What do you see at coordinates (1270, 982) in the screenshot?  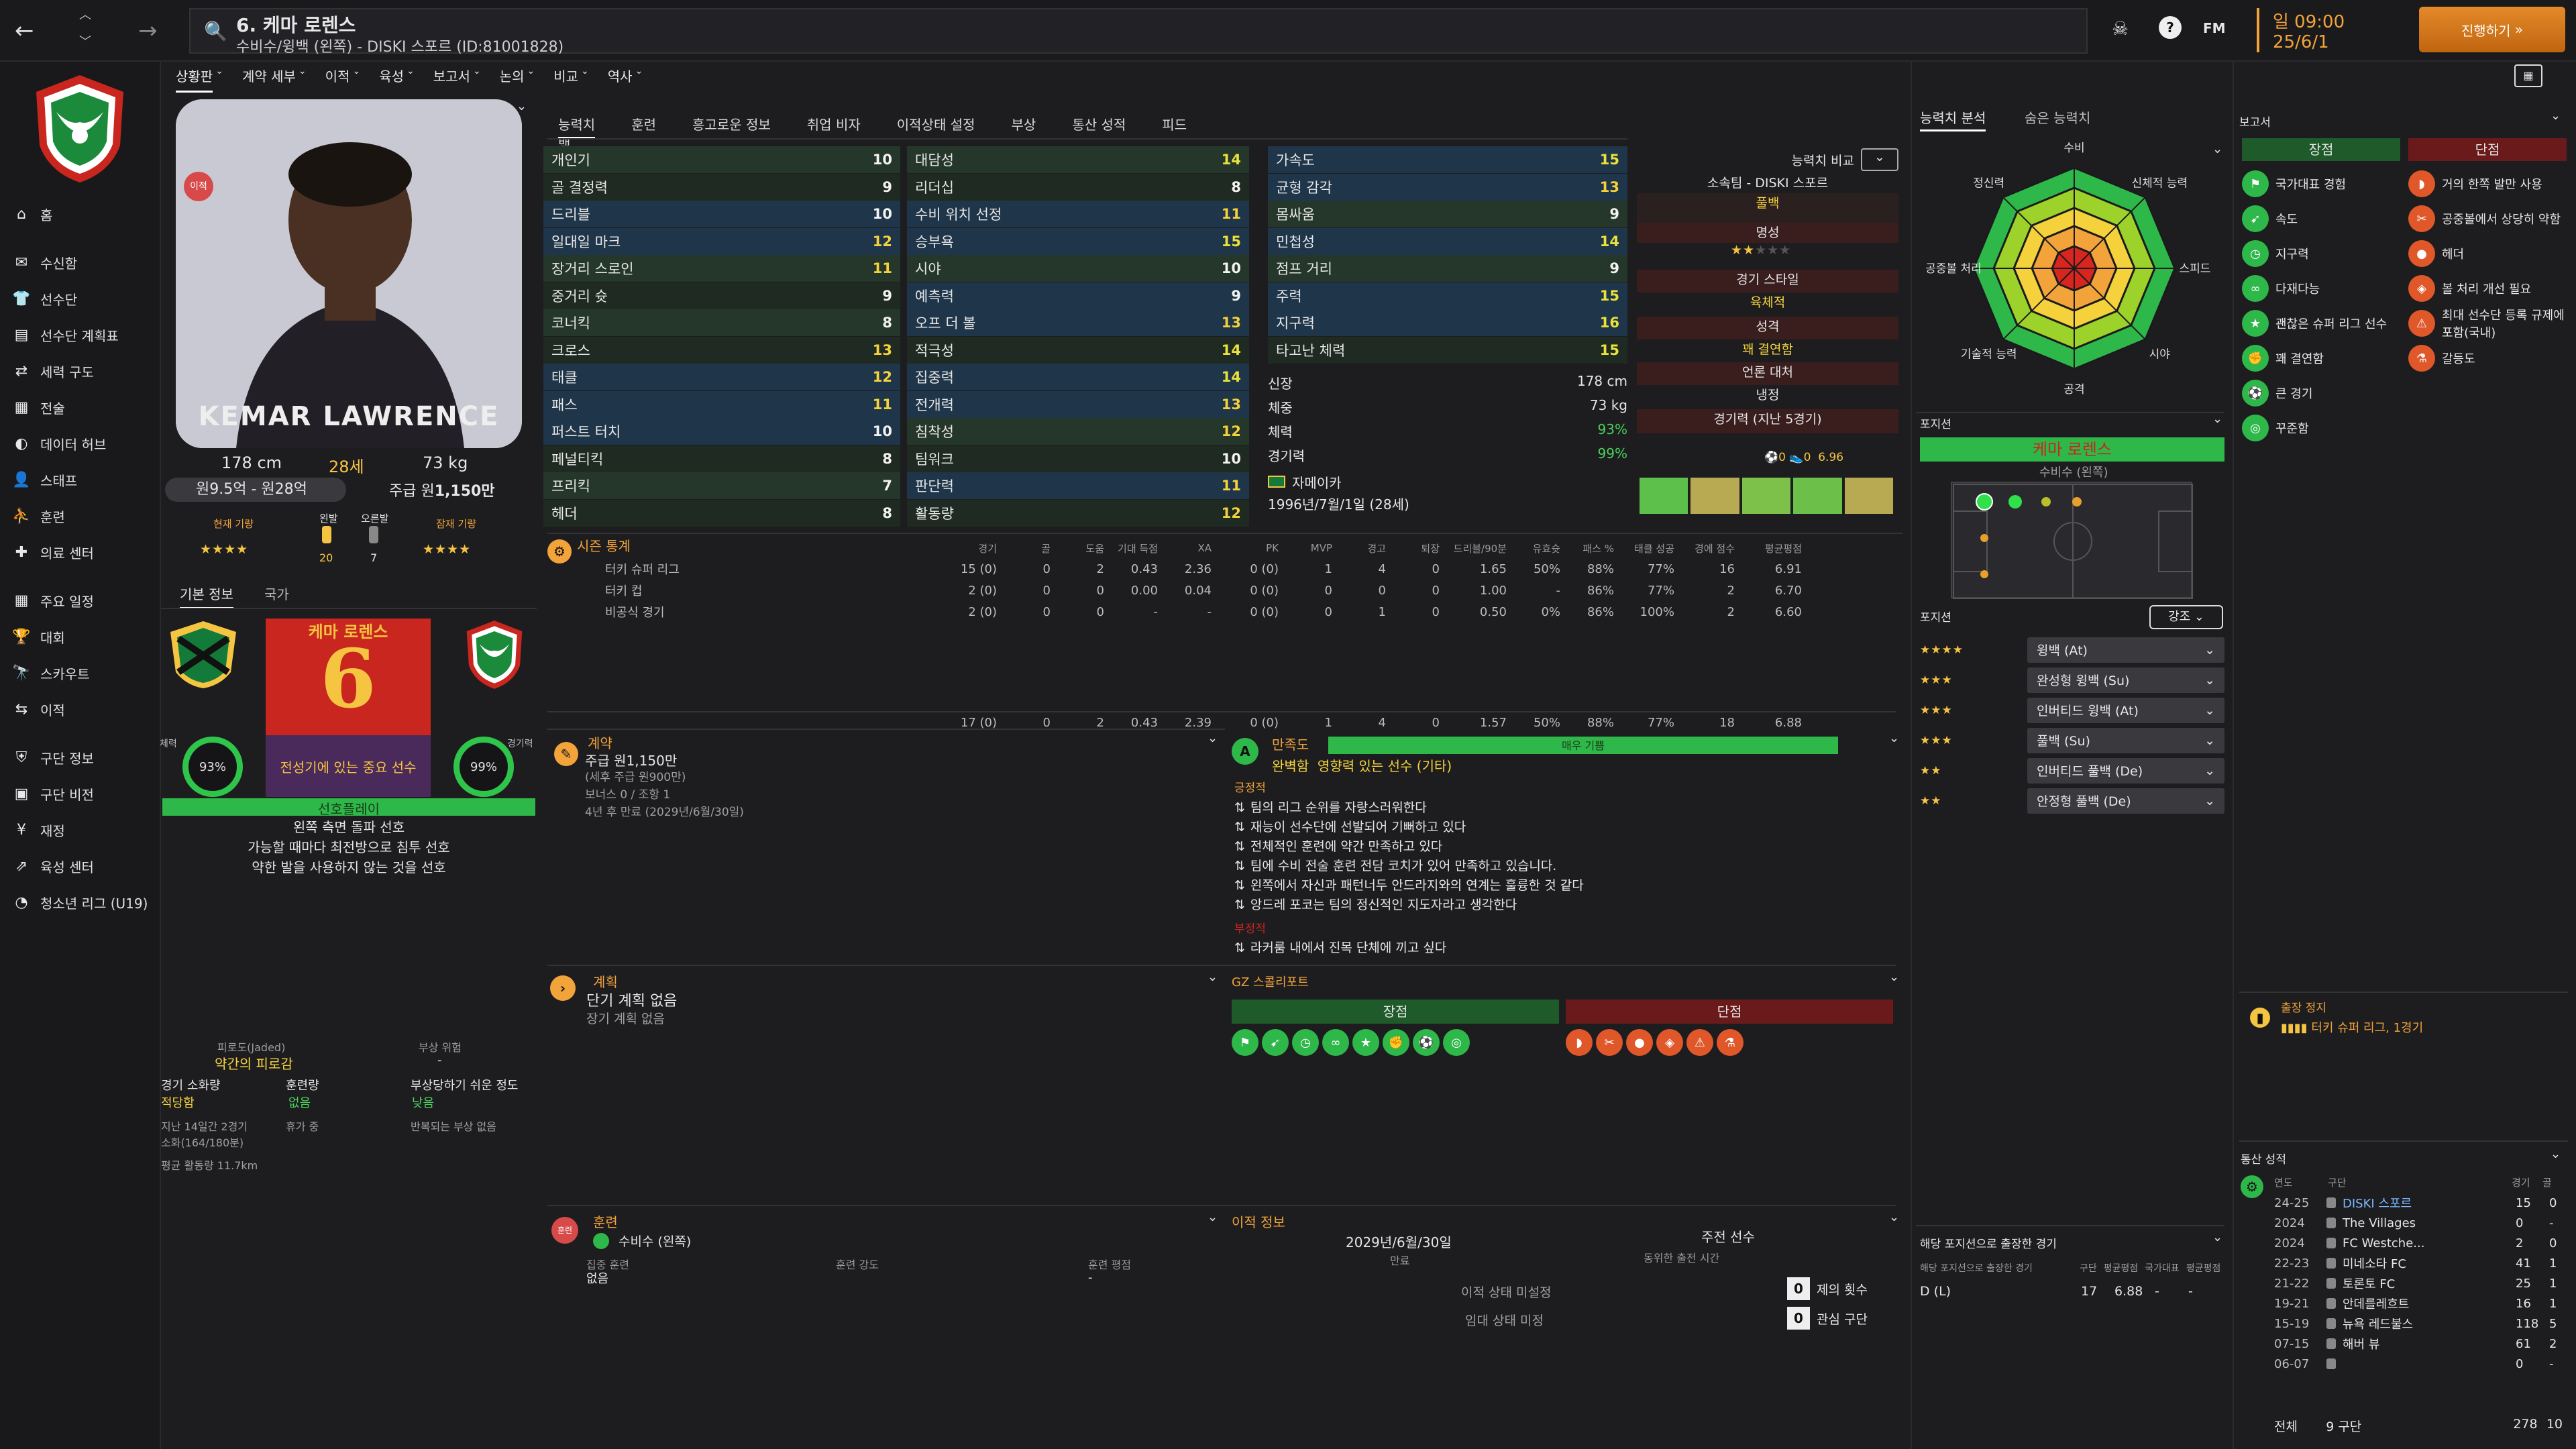 I see `gz-title: GZ 스콜리포트` at bounding box center [1270, 982].